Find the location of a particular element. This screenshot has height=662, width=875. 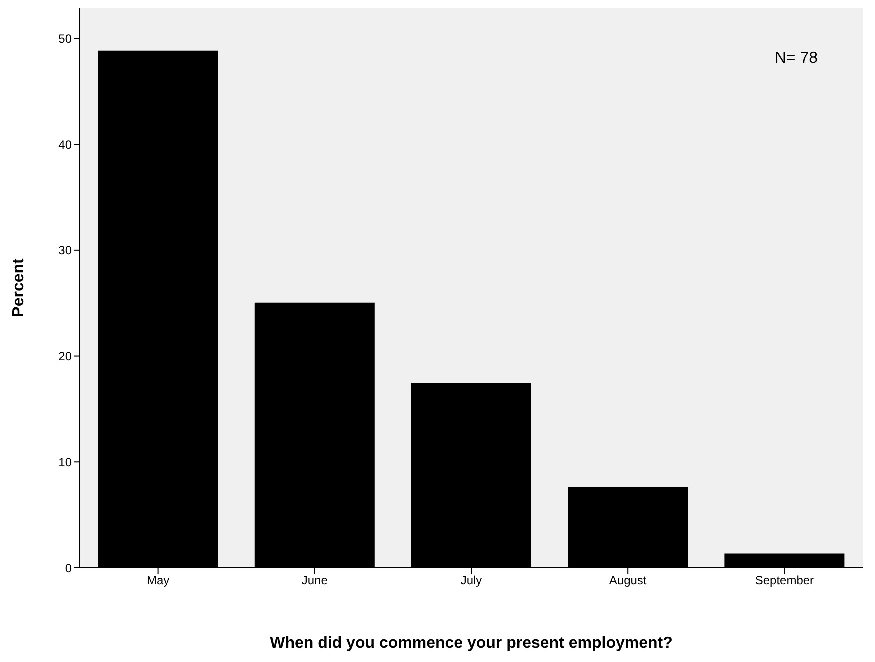

x-axis-title: When did you commence your present employment? is located at coordinates (471, 643).